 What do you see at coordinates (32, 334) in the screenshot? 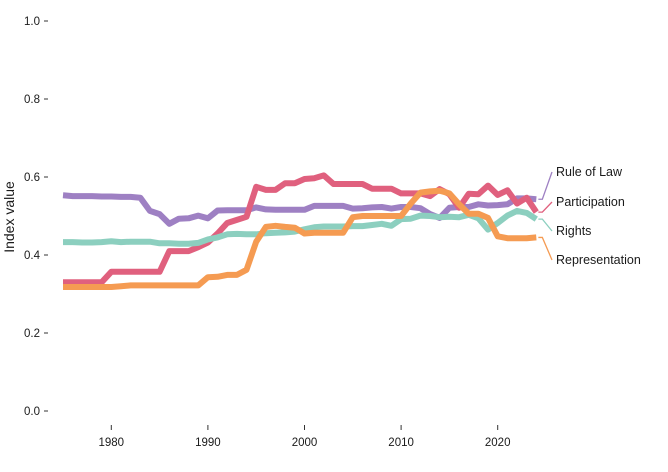
I see `y-tick-label: 0.2` at bounding box center [32, 334].